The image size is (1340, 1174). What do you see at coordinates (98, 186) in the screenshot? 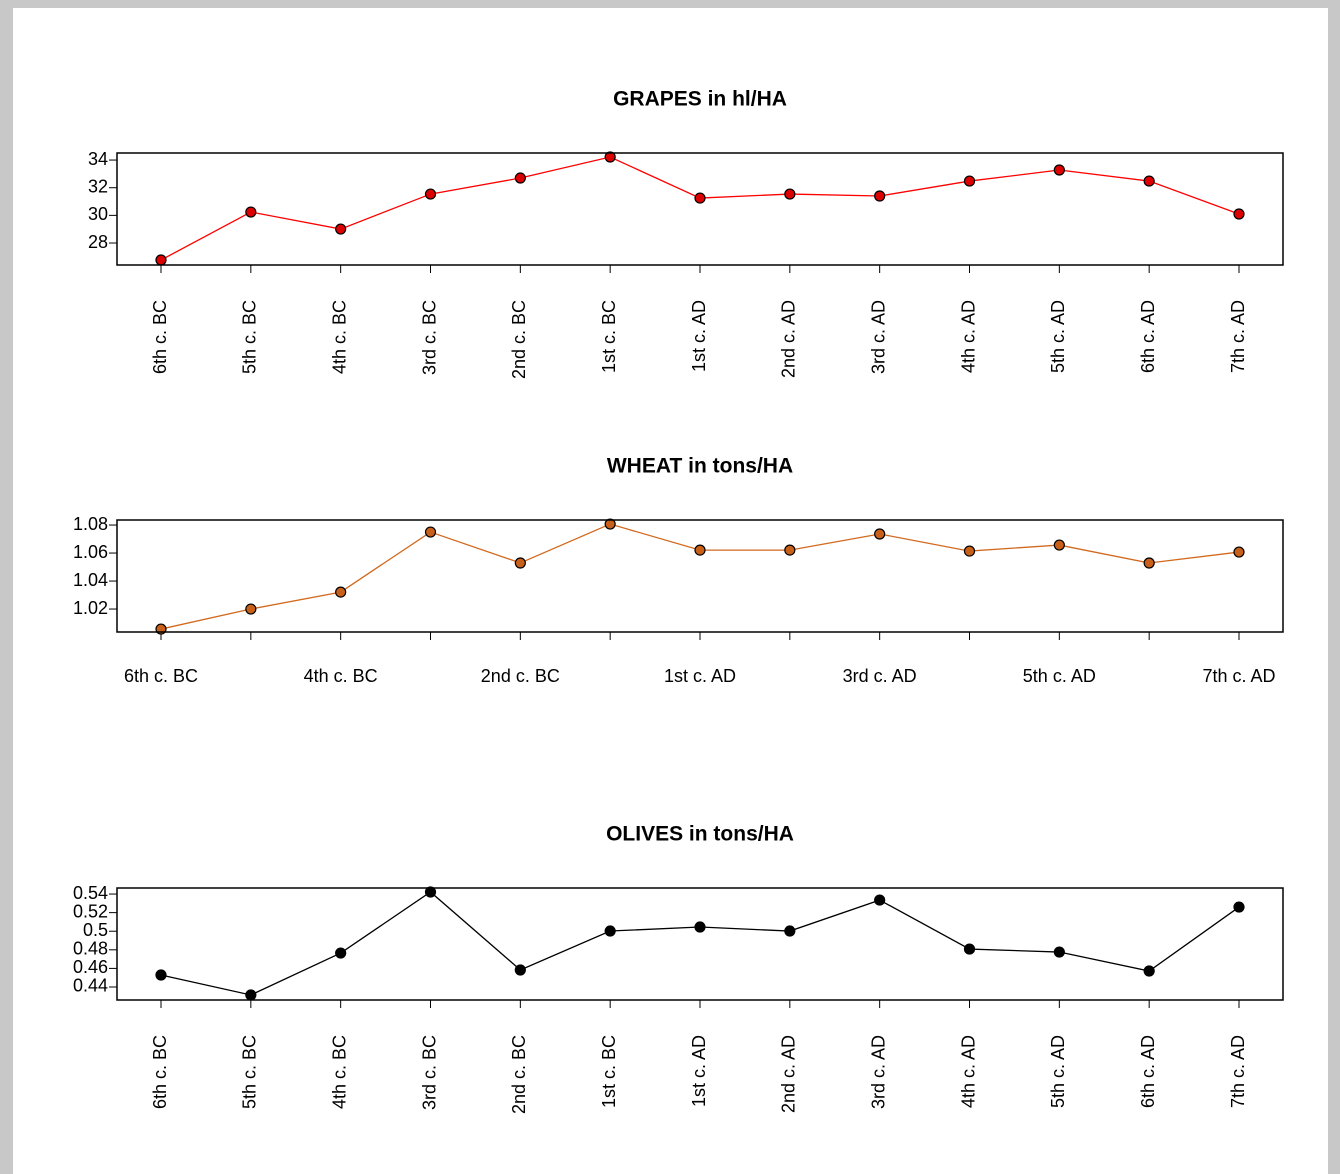
I see `y-tick-label: 32` at bounding box center [98, 186].